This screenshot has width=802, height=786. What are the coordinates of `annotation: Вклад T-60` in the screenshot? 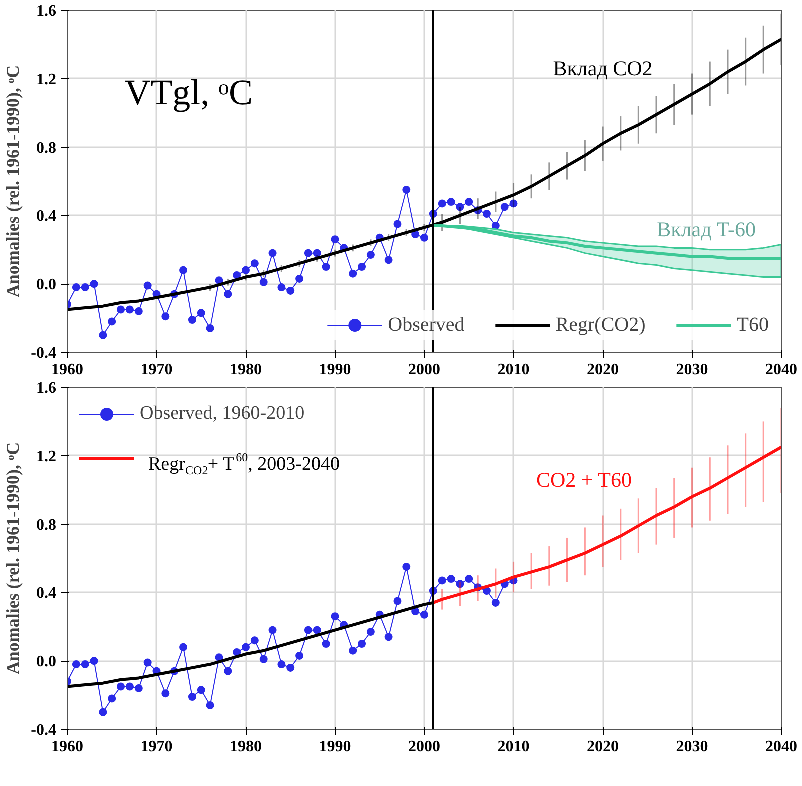 It's located at (706, 229).